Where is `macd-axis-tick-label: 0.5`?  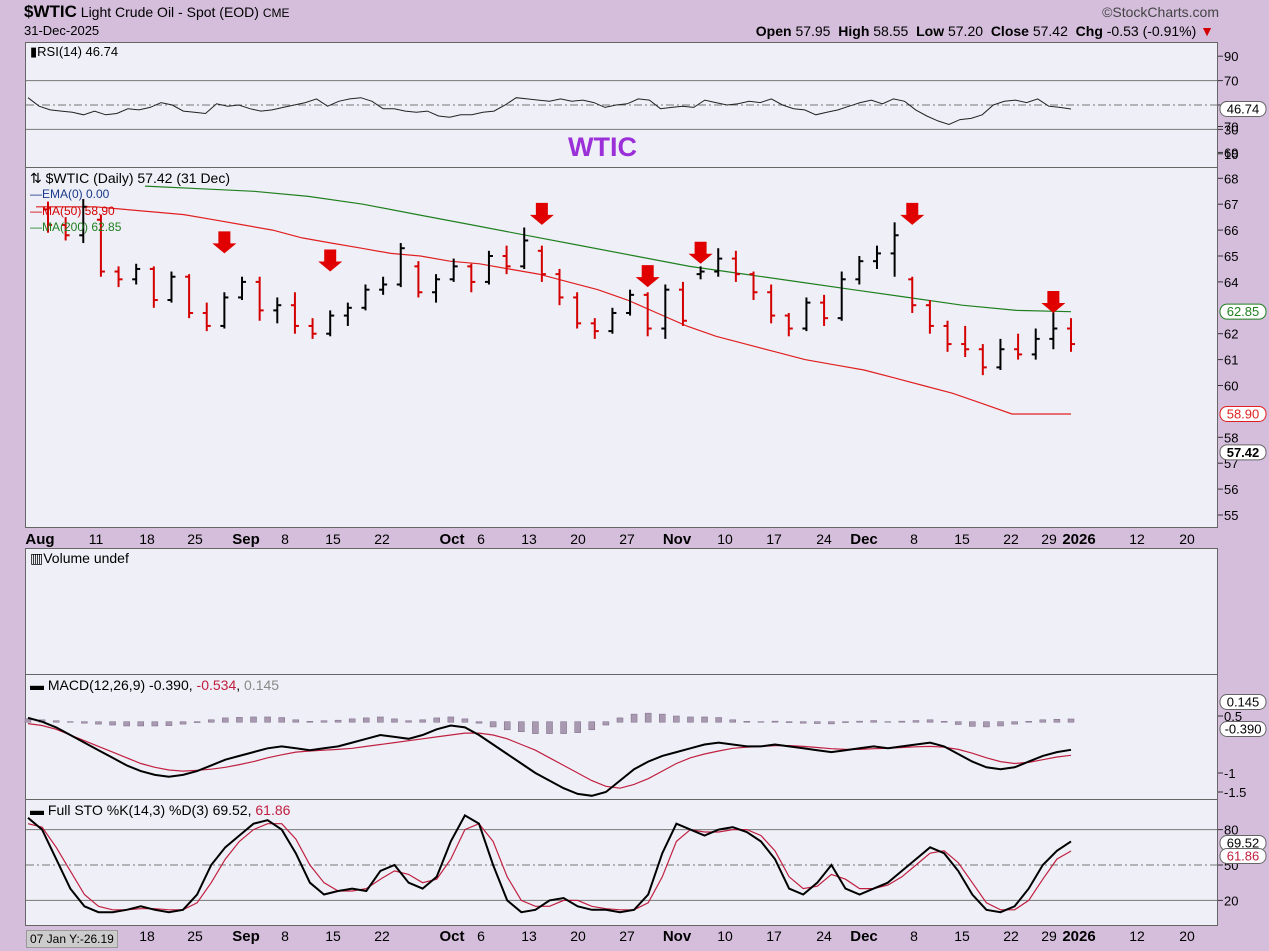 macd-axis-tick-label: 0.5 is located at coordinates (1233, 716).